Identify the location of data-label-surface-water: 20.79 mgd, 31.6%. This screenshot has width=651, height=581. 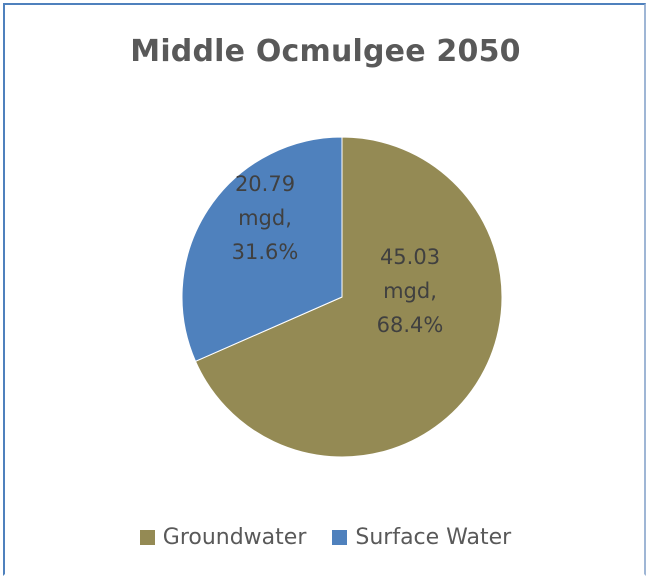
(265, 218).